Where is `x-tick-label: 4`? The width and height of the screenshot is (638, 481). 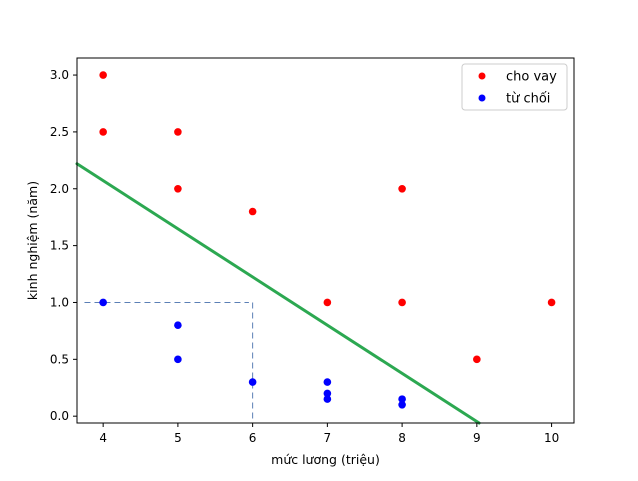
x-tick-label: 4 is located at coordinates (103, 438).